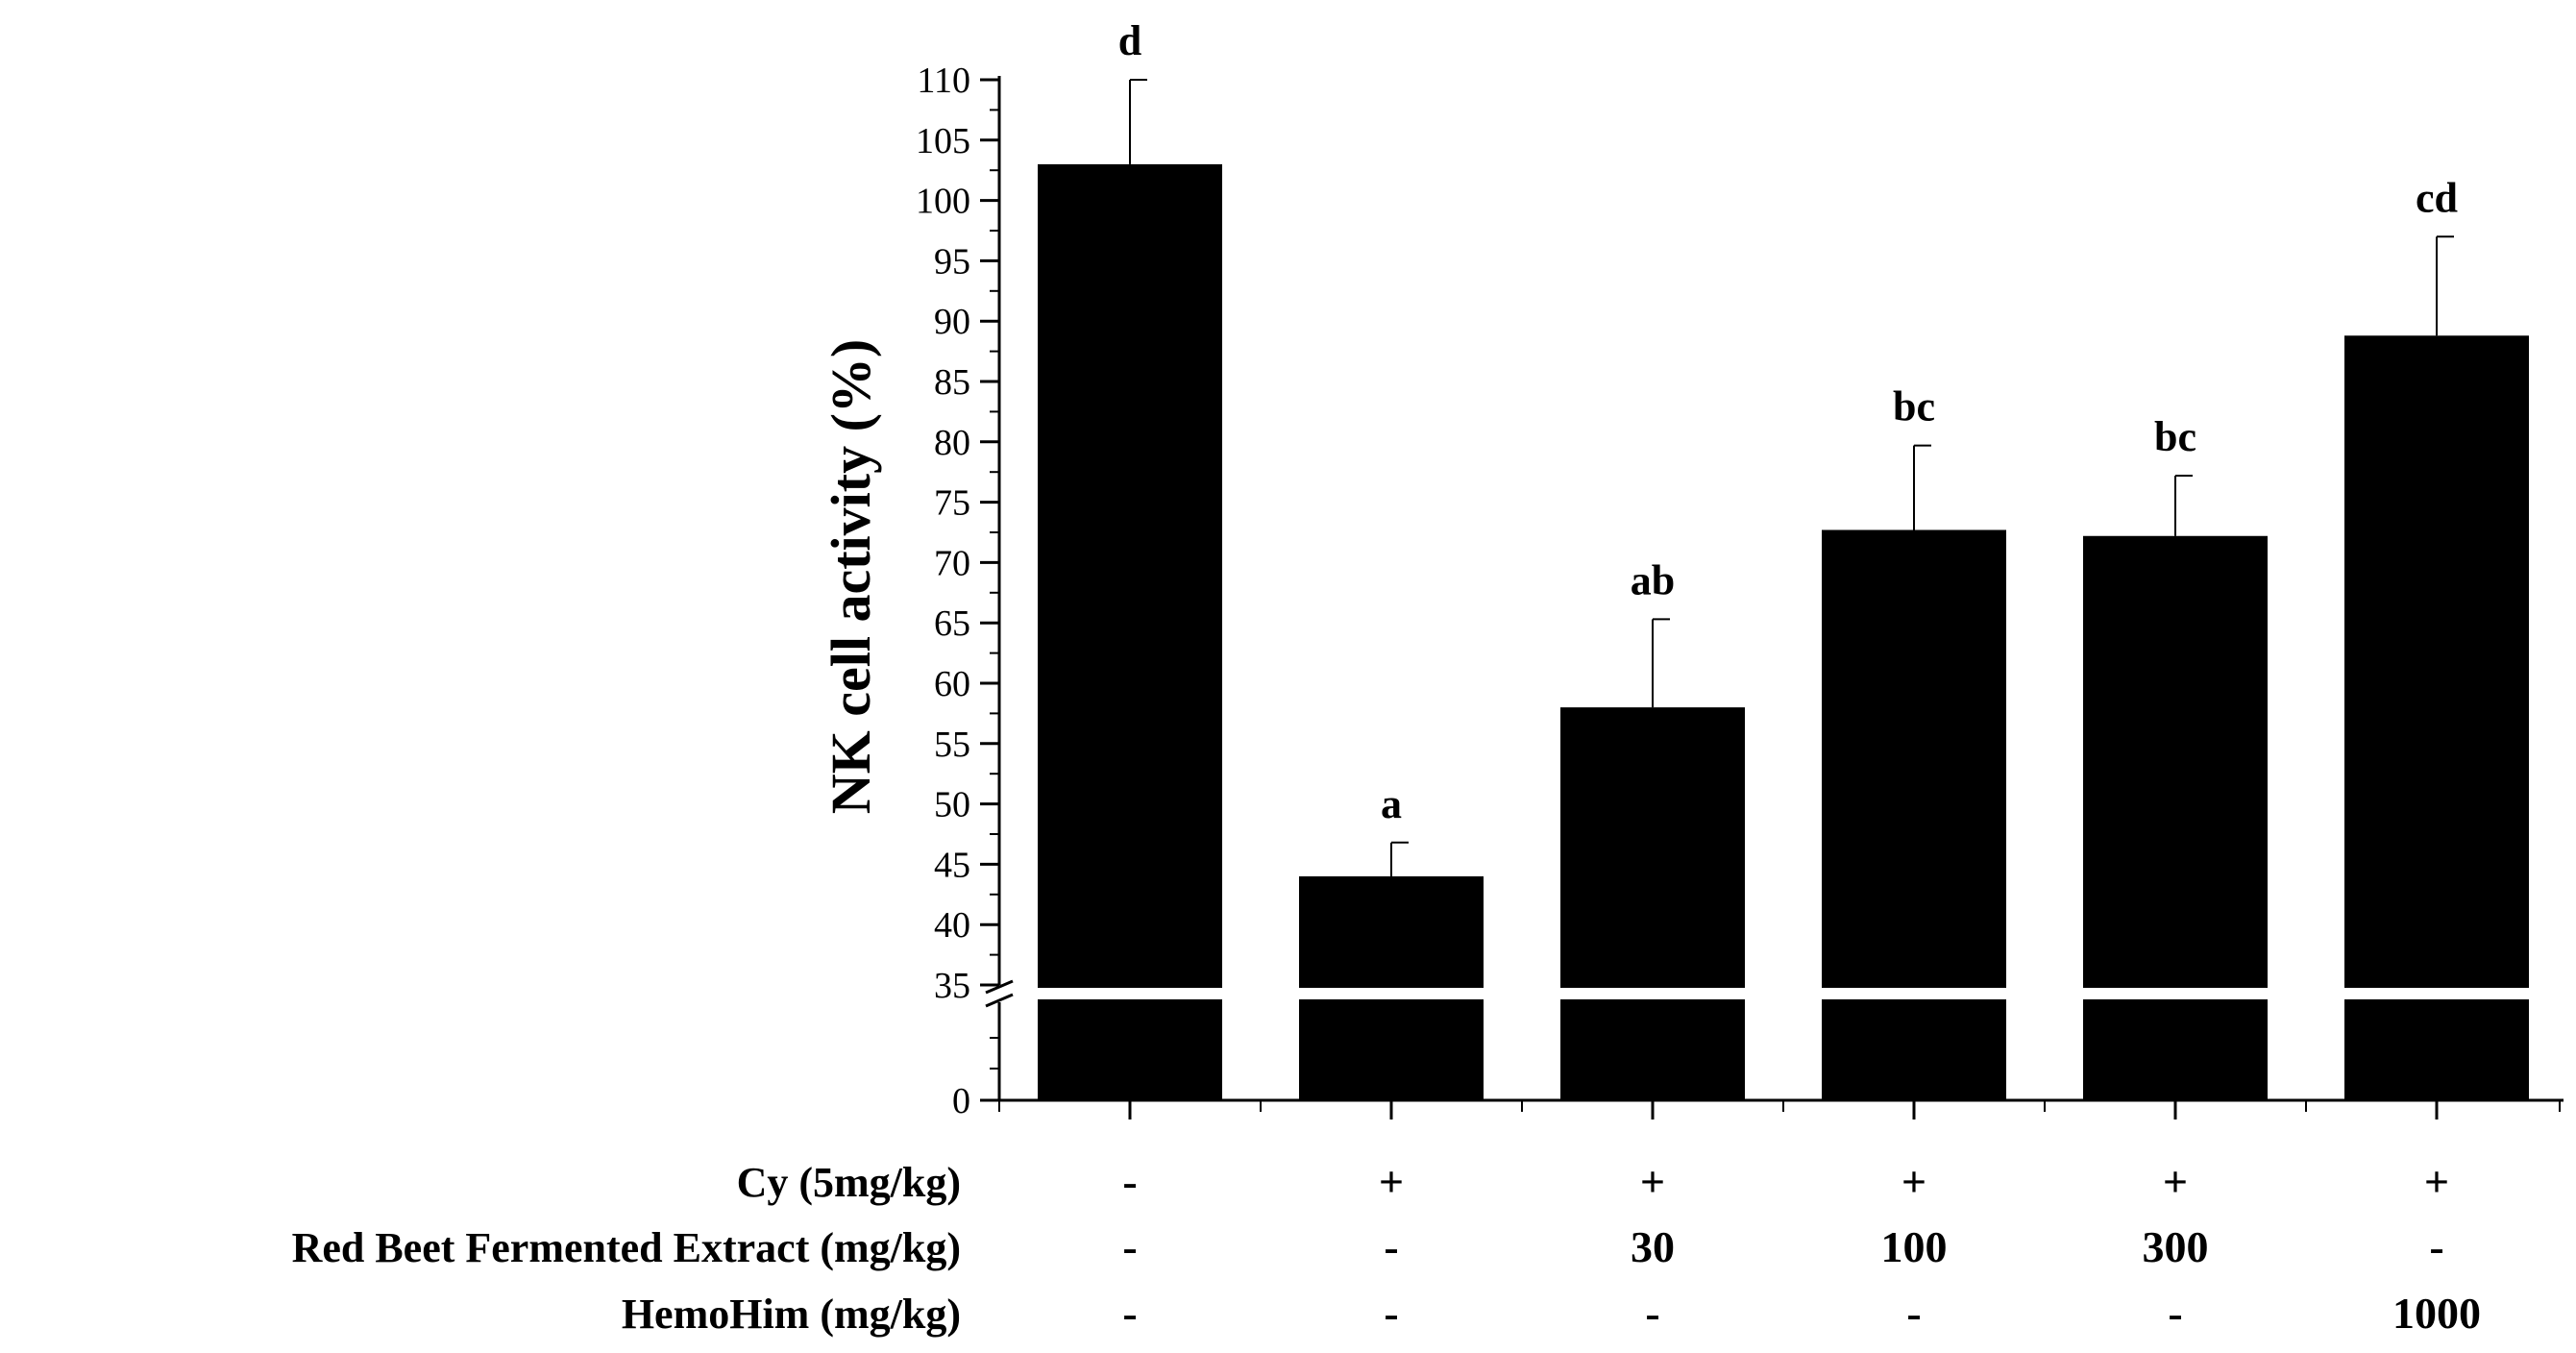 This screenshot has width=2576, height=1353. What do you see at coordinates (1391, 1313) in the screenshot?
I see `treatment-cell-3-2: -` at bounding box center [1391, 1313].